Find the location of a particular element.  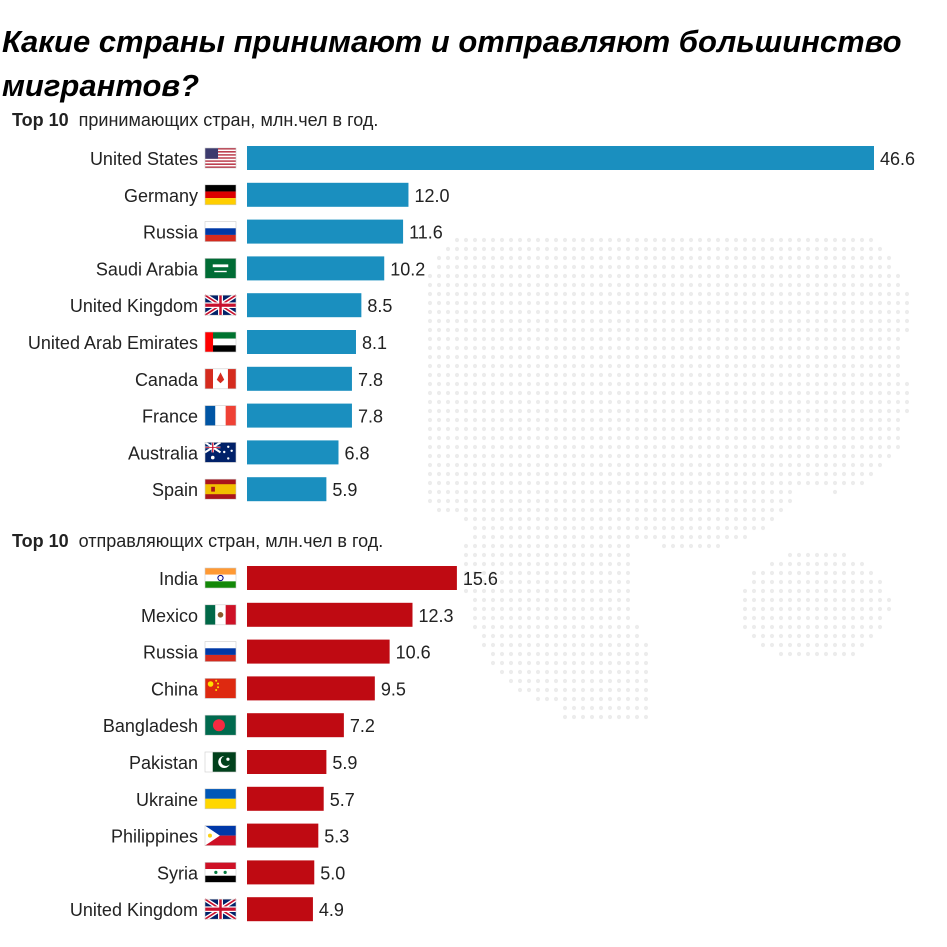

sending-row: India 15.6 is located at coordinates (328, 578).